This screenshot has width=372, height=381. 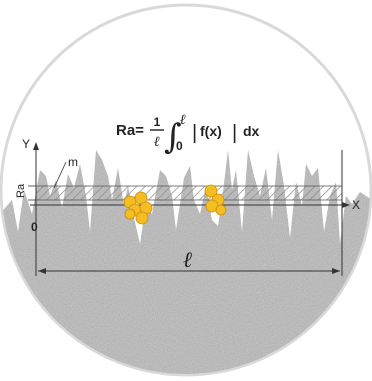 I want to click on x-axis-arrow-icon, so click(x=346, y=205).